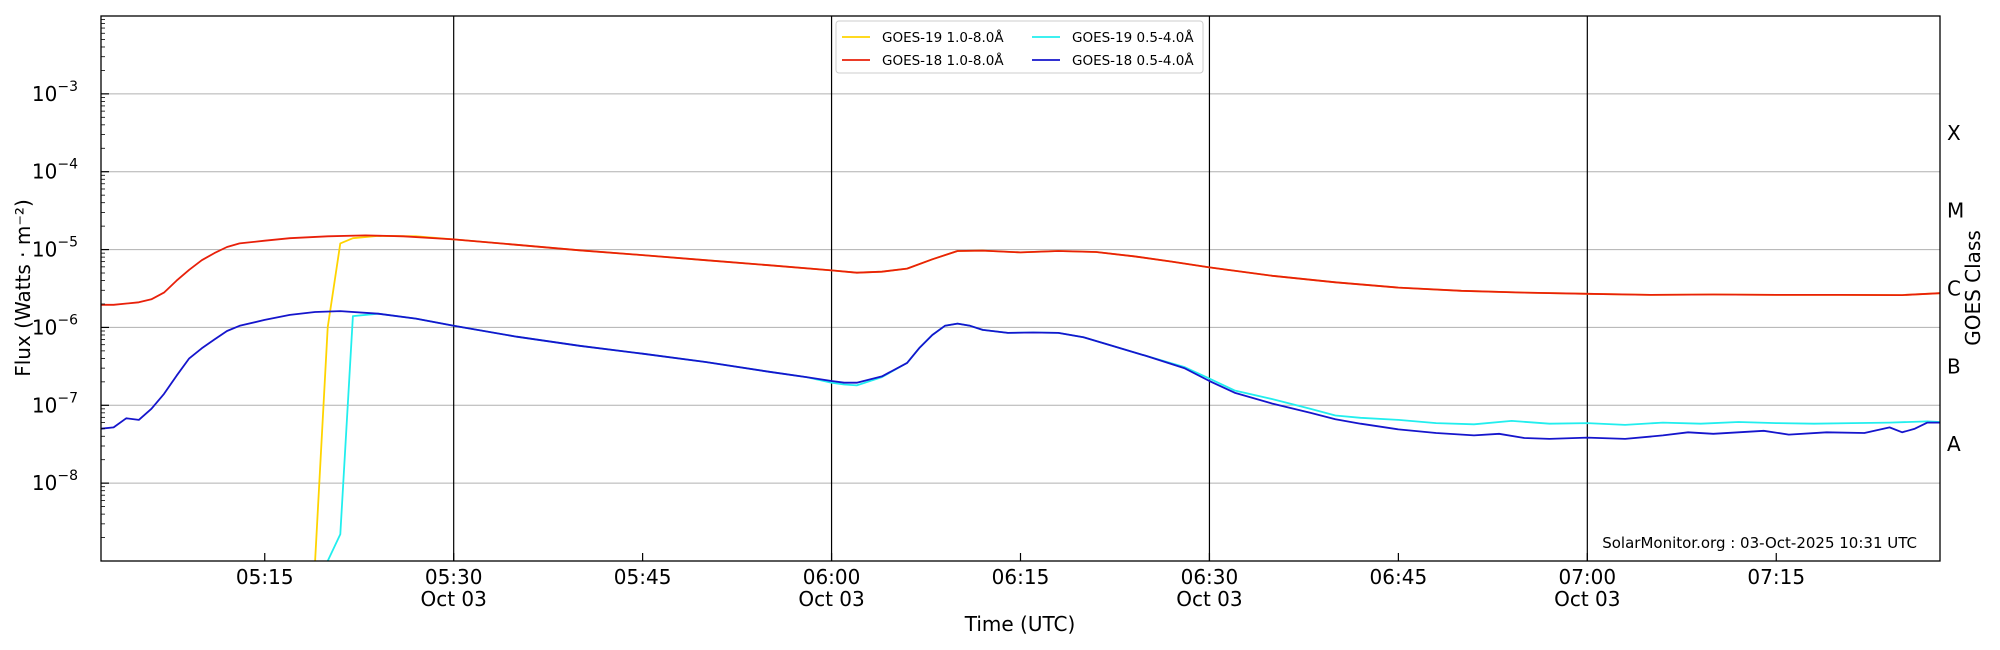 Image resolution: width=2000 pixels, height=650 pixels. Describe the element at coordinates (23, 288) in the screenshot. I see `y-axis-title: Flux (Watts · m⁻²)` at that location.